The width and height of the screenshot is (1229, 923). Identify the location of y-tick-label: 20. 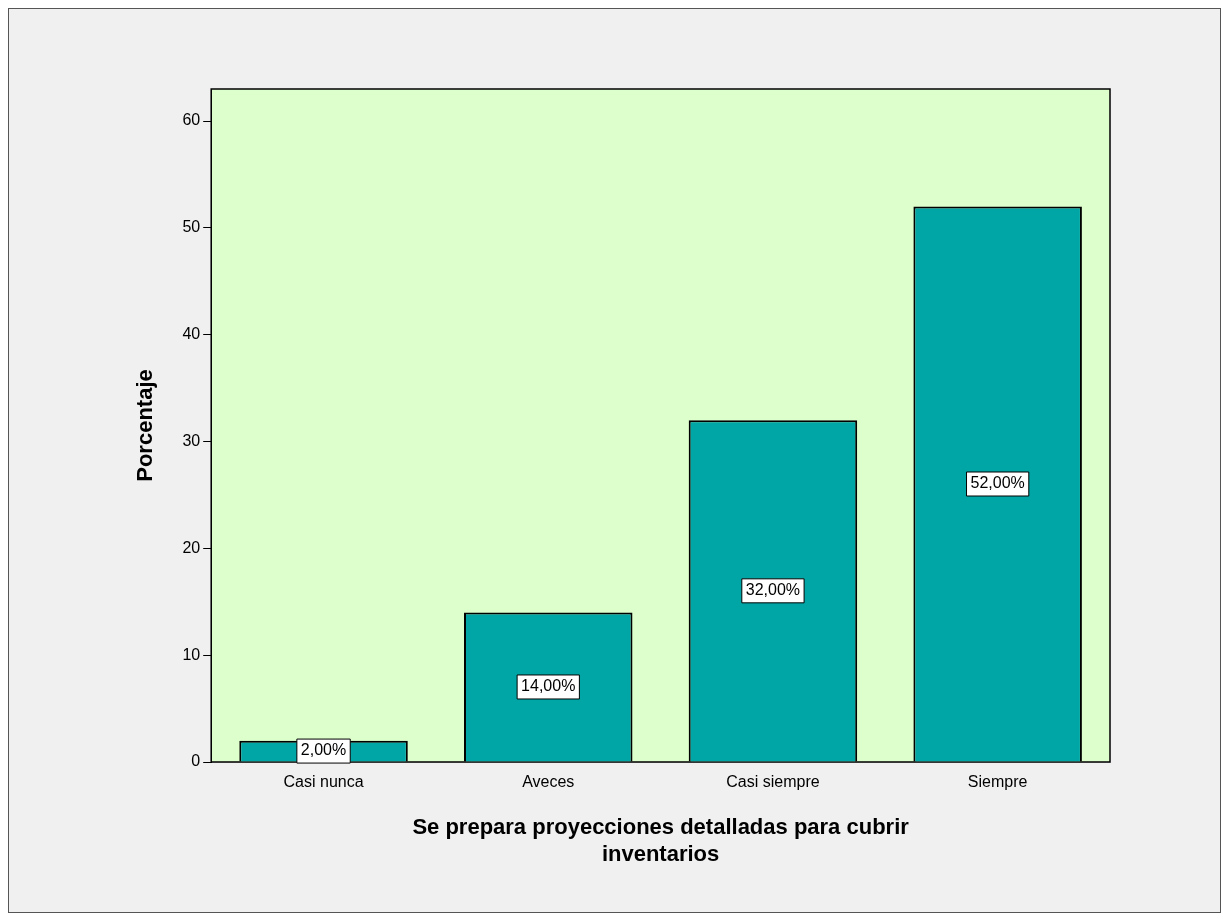
(191, 547).